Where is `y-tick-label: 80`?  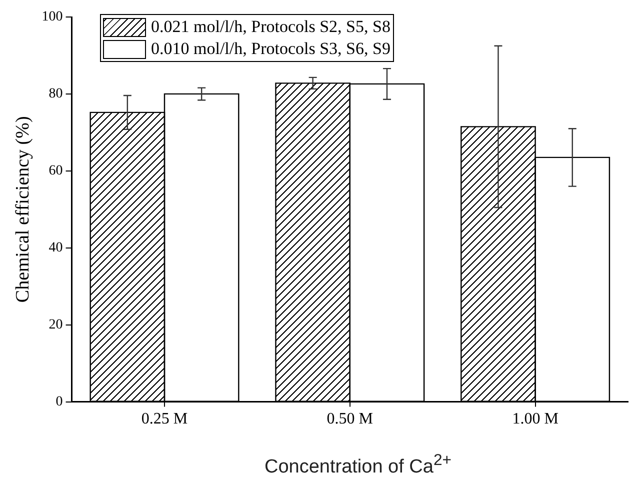
y-tick-label: 80 is located at coordinates (55, 94).